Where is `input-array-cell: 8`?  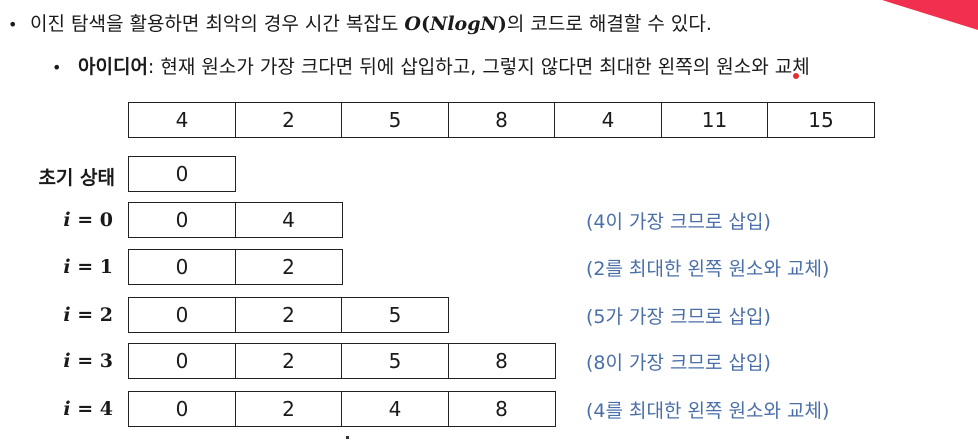
input-array-cell: 8 is located at coordinates (501, 120).